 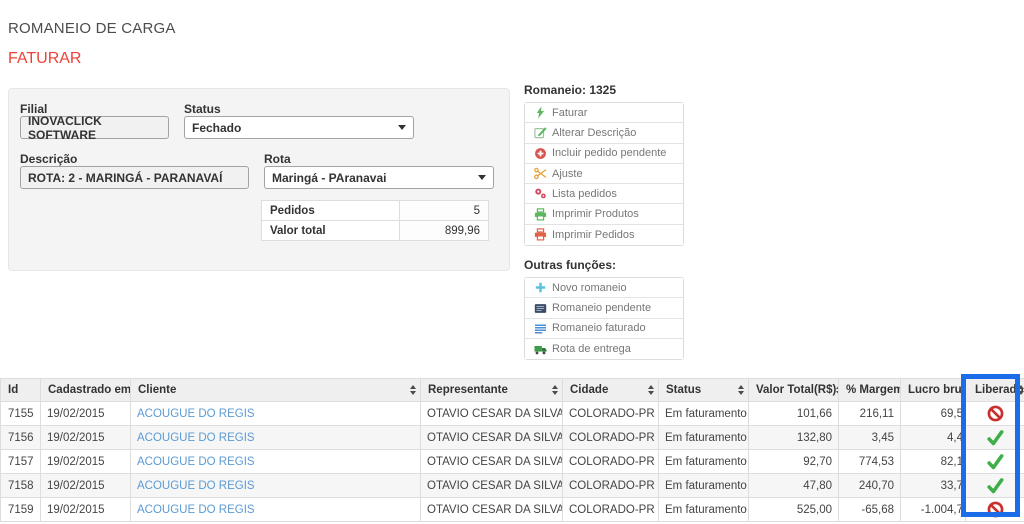 What do you see at coordinates (570, 90) in the screenshot?
I see `romaneio-number: Romaneio: 1325` at bounding box center [570, 90].